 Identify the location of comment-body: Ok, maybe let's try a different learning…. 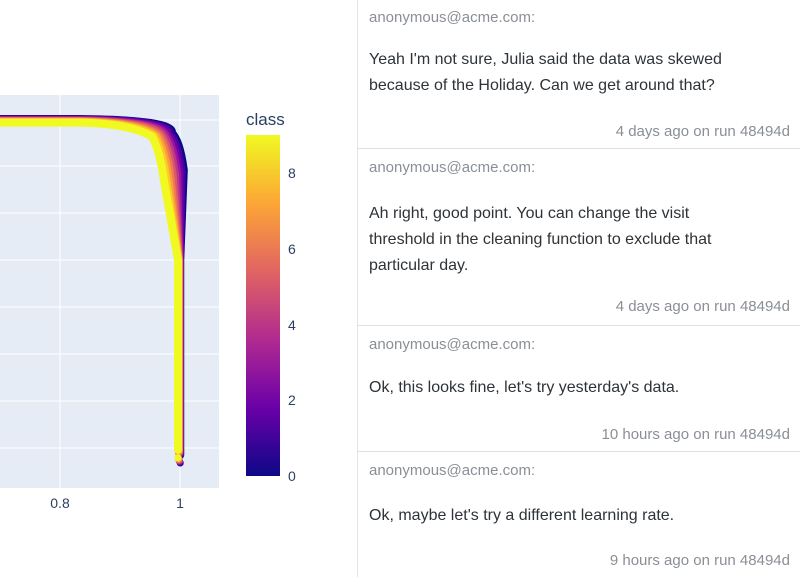
(569, 516).